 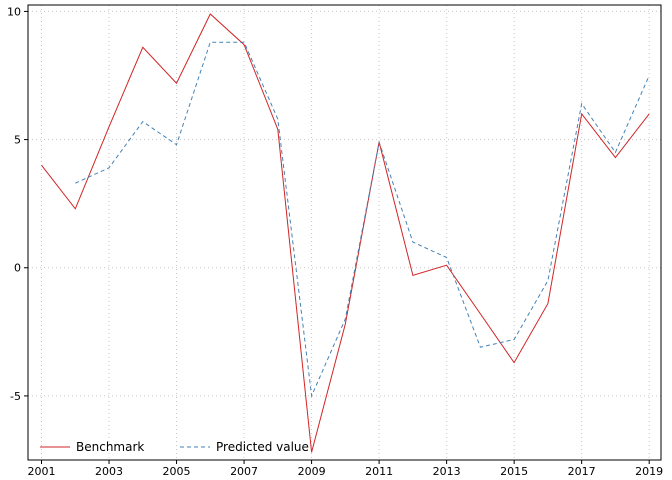 What do you see at coordinates (110, 447) in the screenshot?
I see `legend-label: Benchmark` at bounding box center [110, 447].